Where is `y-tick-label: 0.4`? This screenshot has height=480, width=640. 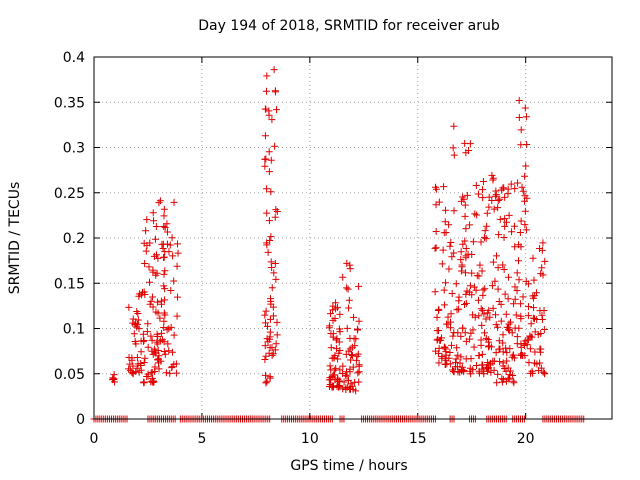 y-tick-label: 0.4 is located at coordinates (74, 58).